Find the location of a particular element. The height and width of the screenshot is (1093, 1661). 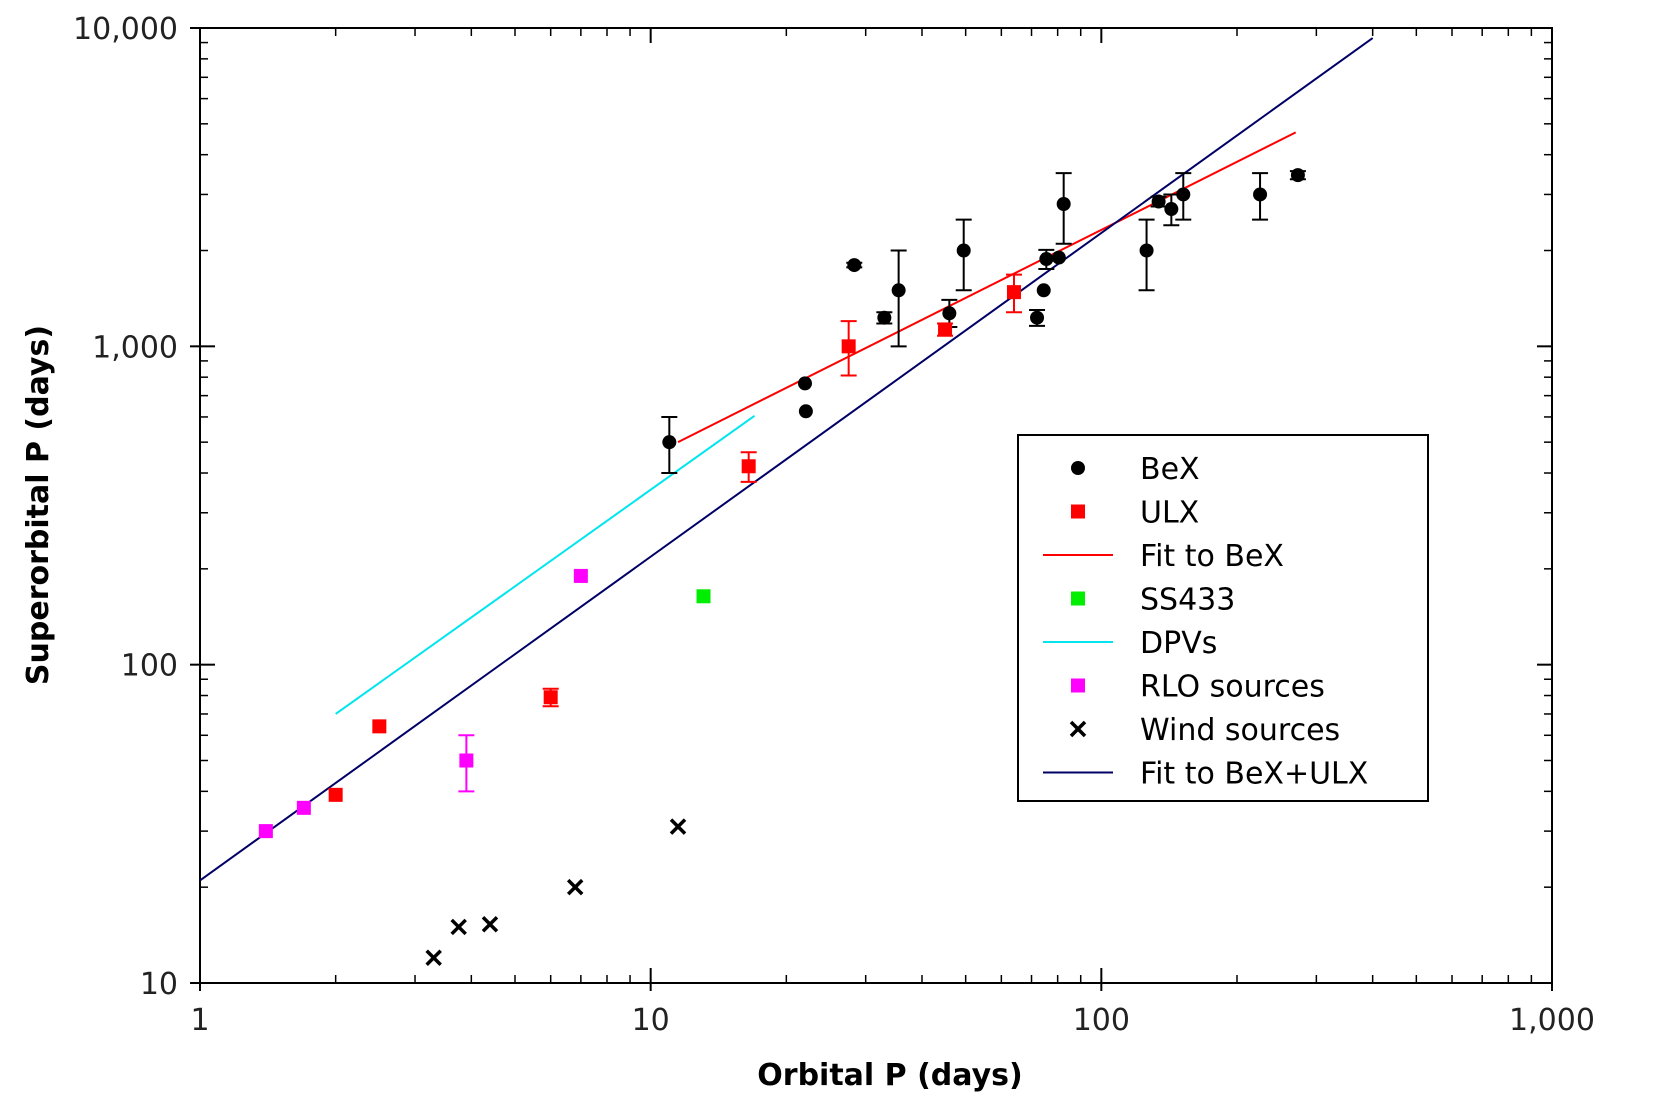

y-tick-label: 10 is located at coordinates (159, 984).